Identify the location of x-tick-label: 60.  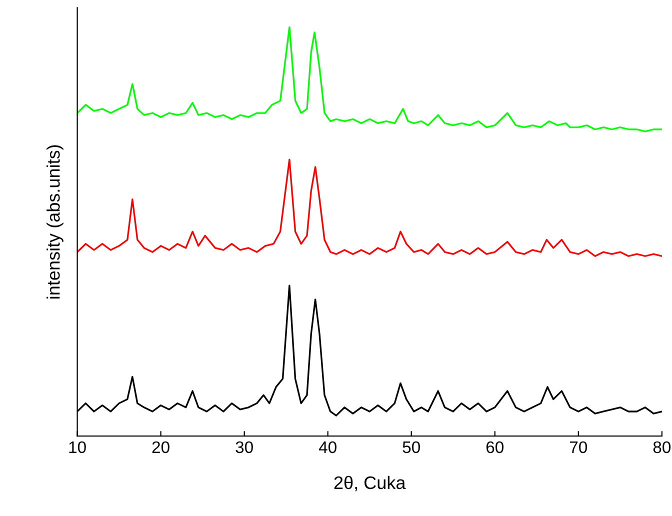
(495, 447).